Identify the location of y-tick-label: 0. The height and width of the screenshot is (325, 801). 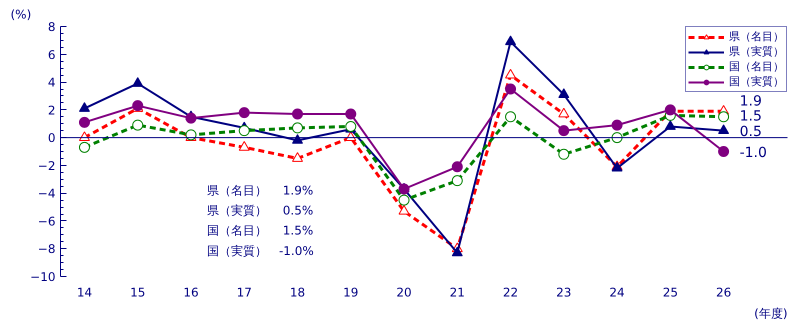
(52, 138).